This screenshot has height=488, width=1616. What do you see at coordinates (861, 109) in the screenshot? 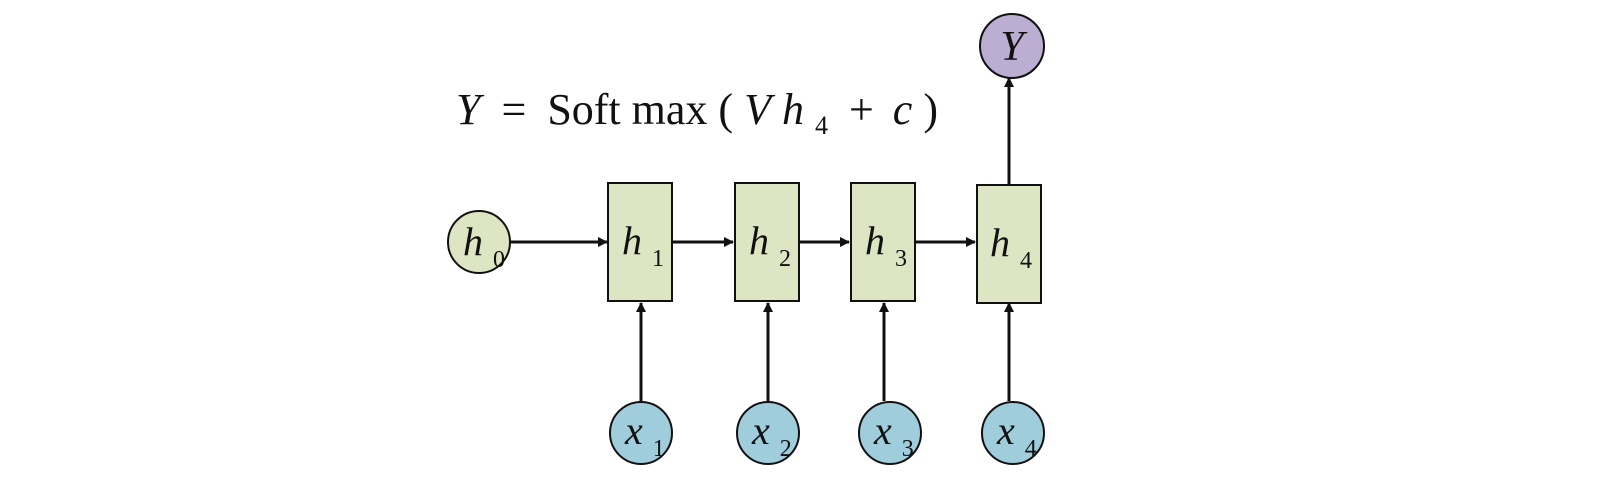
I see `formula-plus: +` at bounding box center [861, 109].